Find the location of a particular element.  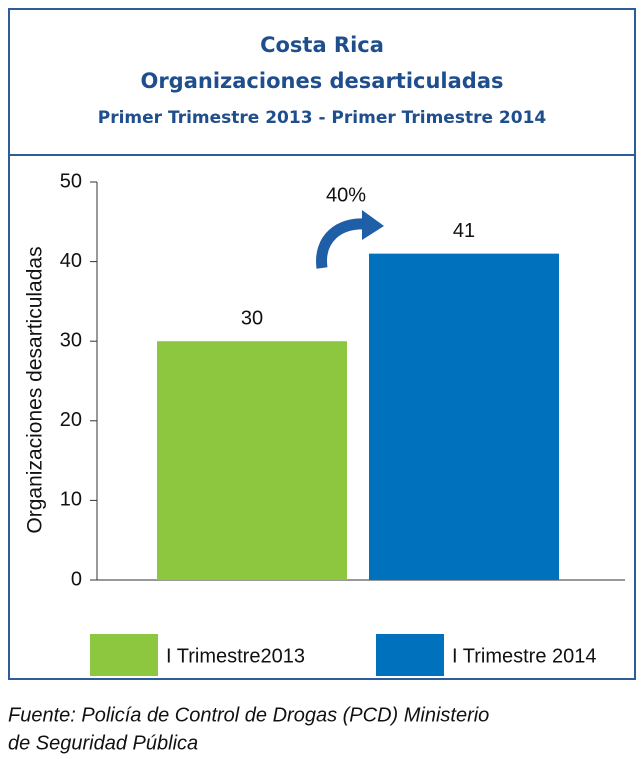

legend-label: I Trimestre 2014 is located at coordinates (524, 656).